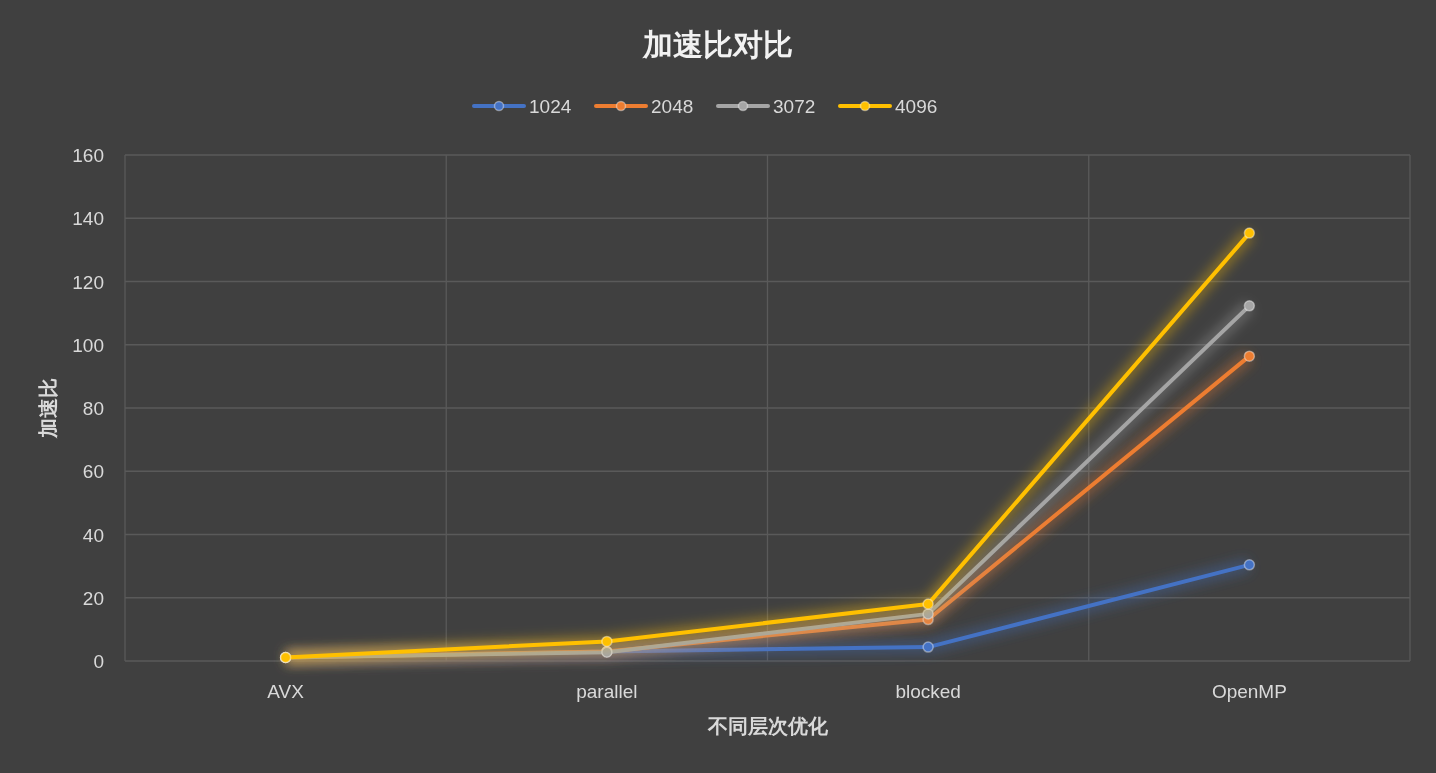  What do you see at coordinates (717, 44) in the screenshot?
I see `chart-title: 加速比对比` at bounding box center [717, 44].